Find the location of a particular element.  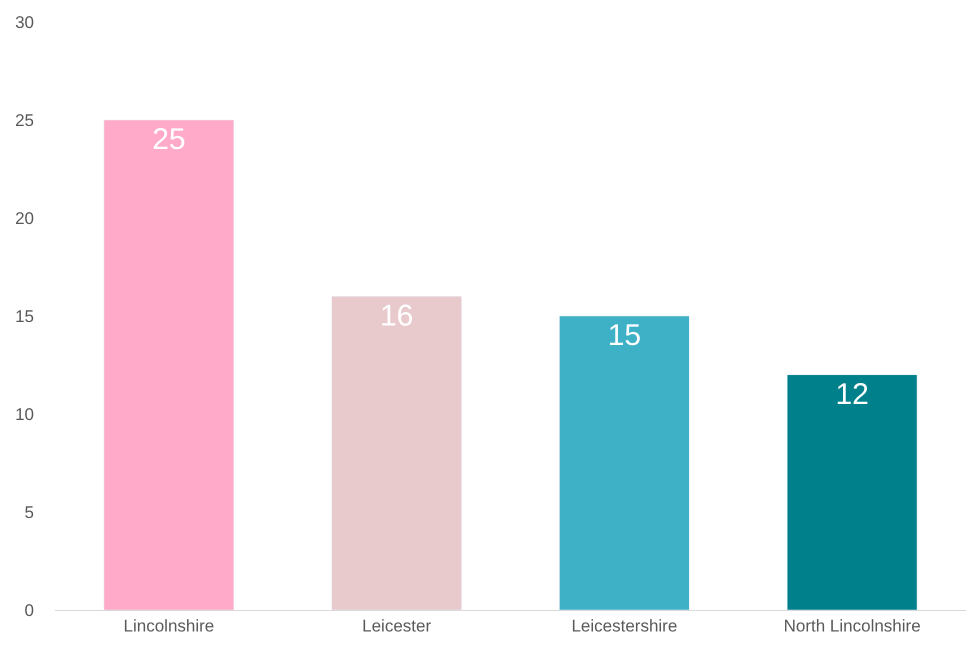

y-tick-label: 15 is located at coordinates (24, 316).